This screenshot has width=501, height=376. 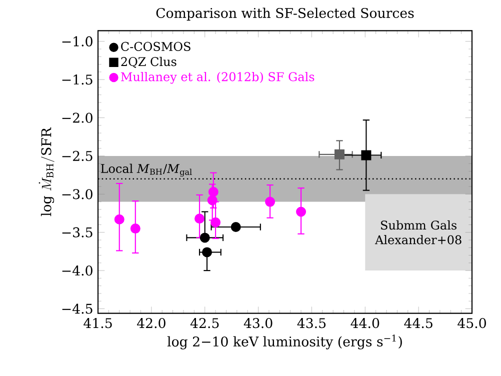 What do you see at coordinates (46, 171) in the screenshot?
I see `y-axis-title: $\log\,\dot{M}_{\rm BH}/{\rm SFR}$` at bounding box center [46, 171].